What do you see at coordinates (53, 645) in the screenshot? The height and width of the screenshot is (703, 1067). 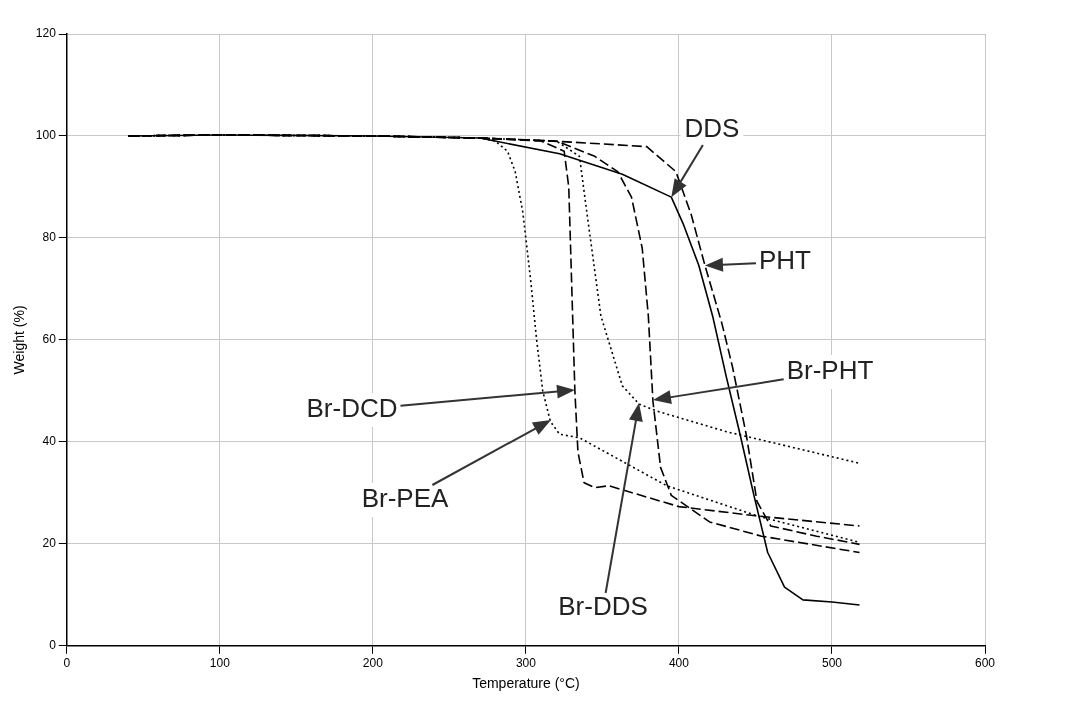 I see `y-tick-label: 0` at bounding box center [53, 645].